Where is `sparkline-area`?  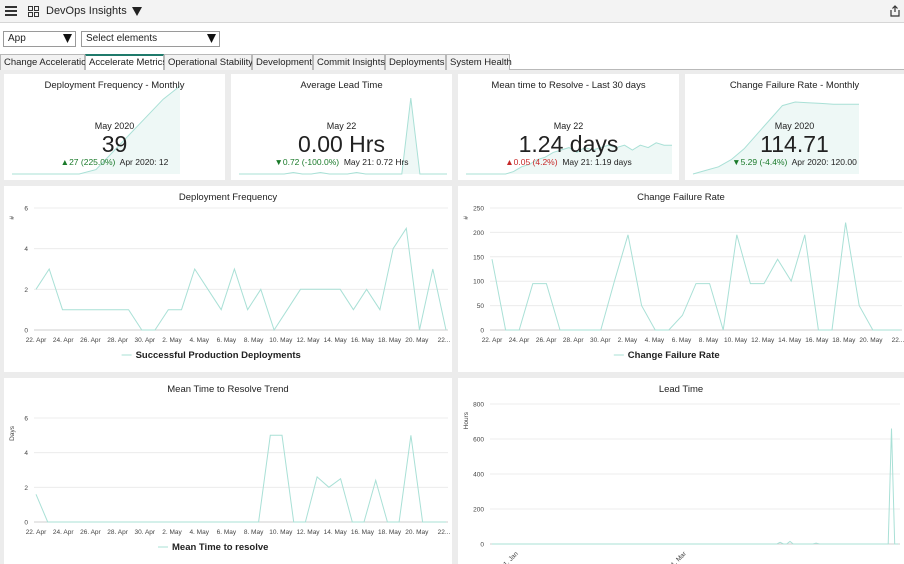 sparkline-area is located at coordinates (776, 138).